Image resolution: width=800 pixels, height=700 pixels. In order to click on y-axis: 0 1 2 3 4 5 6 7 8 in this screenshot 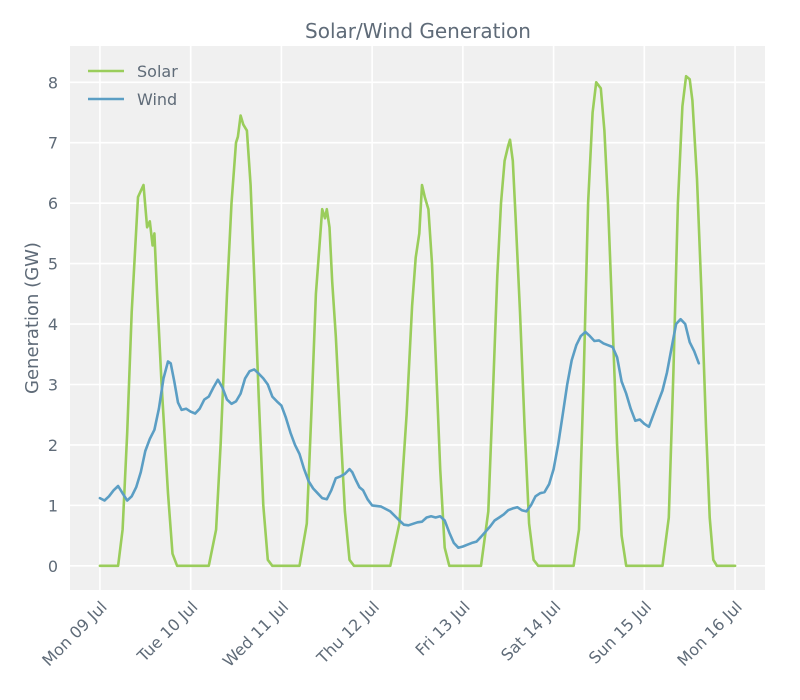, I will do `click(53, 324)`.